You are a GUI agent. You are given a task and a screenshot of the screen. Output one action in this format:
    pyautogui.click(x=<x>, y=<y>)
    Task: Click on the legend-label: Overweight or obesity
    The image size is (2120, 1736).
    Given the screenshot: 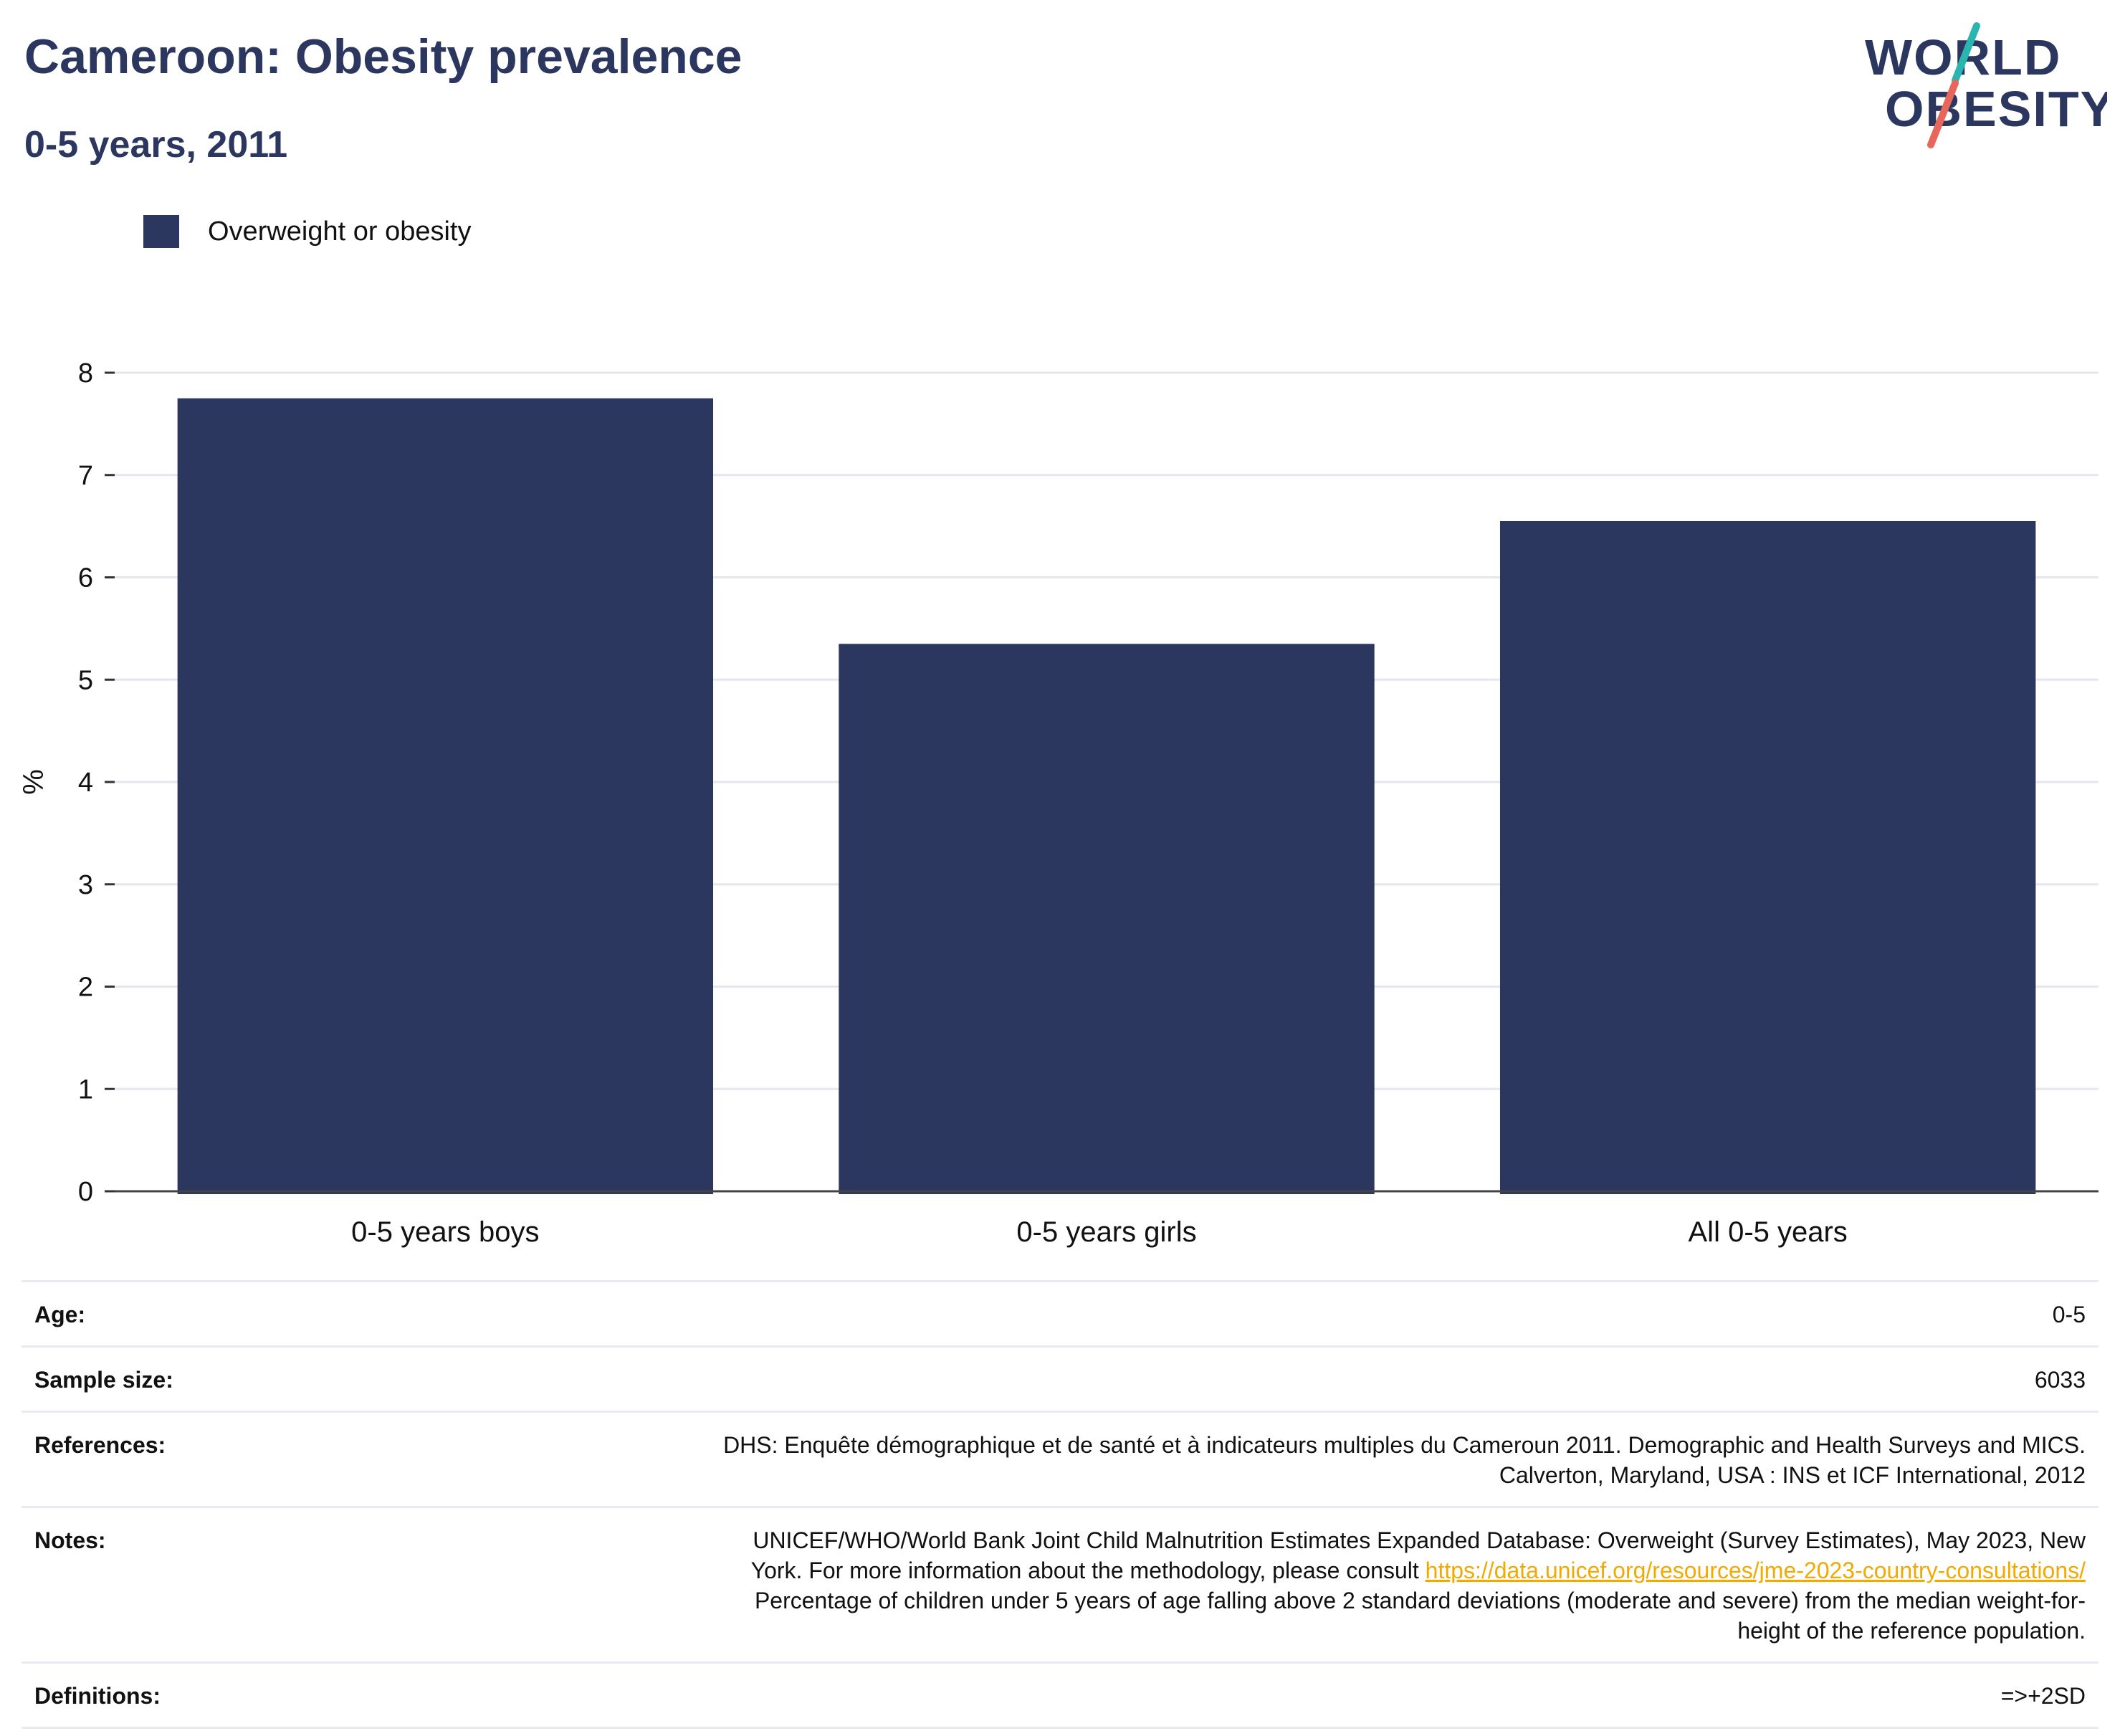 What is the action you would take?
    pyautogui.click(x=340, y=231)
    